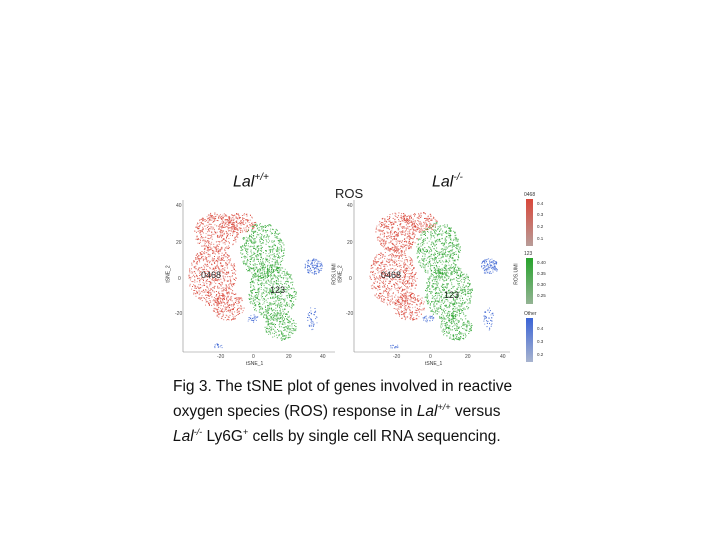 This screenshot has height=540, width=720. Describe the element at coordinates (530, 195) in the screenshot. I see `legend-title-0468: 0468` at that location.